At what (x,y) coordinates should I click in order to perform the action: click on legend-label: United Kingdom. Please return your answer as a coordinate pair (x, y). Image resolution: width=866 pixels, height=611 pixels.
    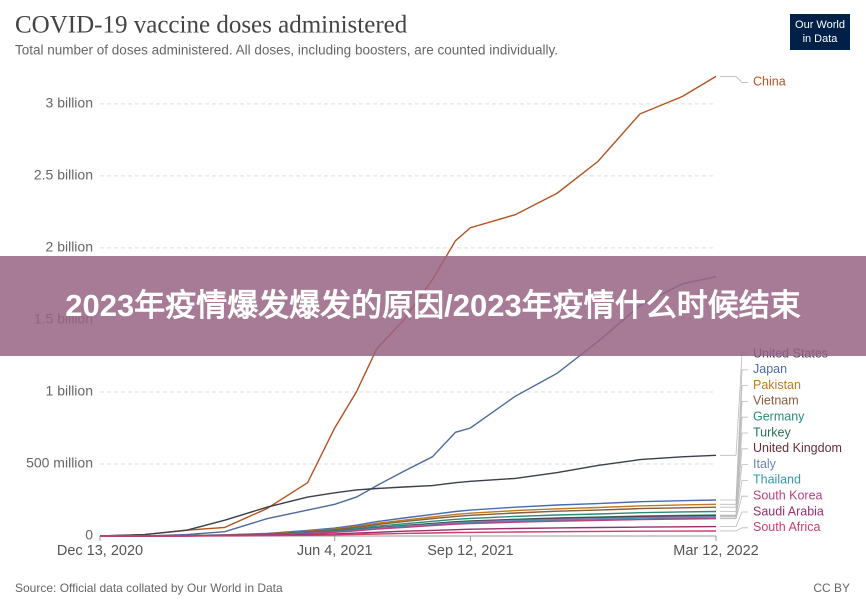
    Looking at the image, I should click on (797, 448).